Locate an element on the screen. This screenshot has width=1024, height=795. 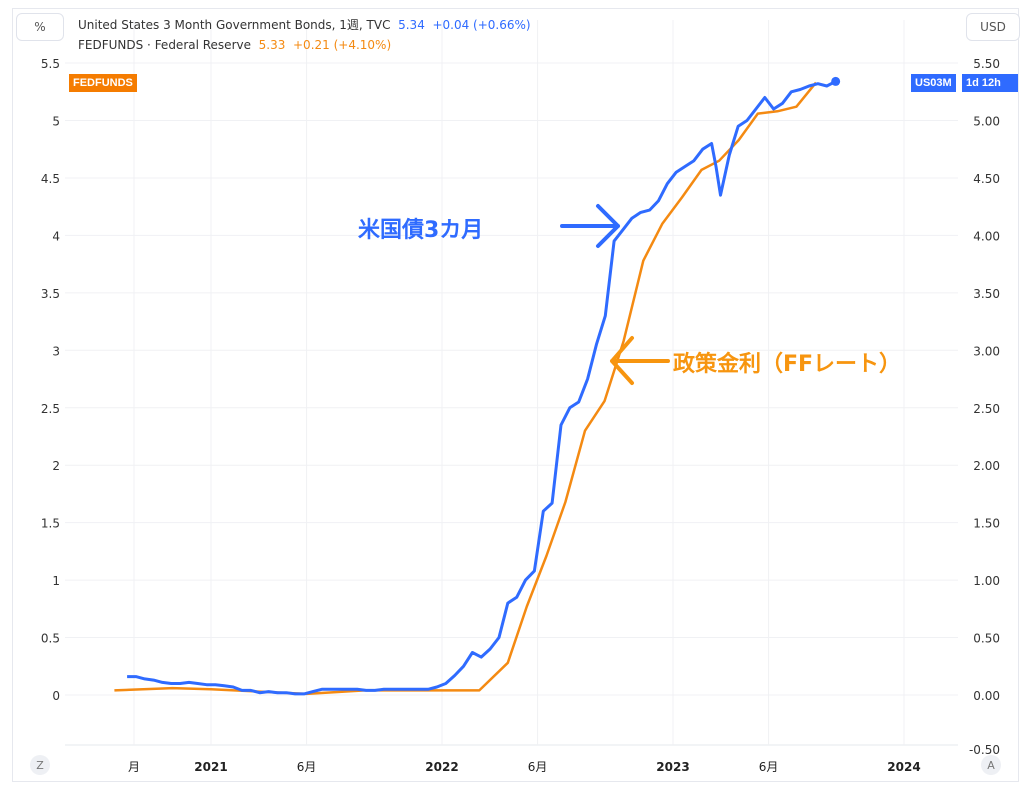
left-tick-label: 3 is located at coordinates (56, 351).